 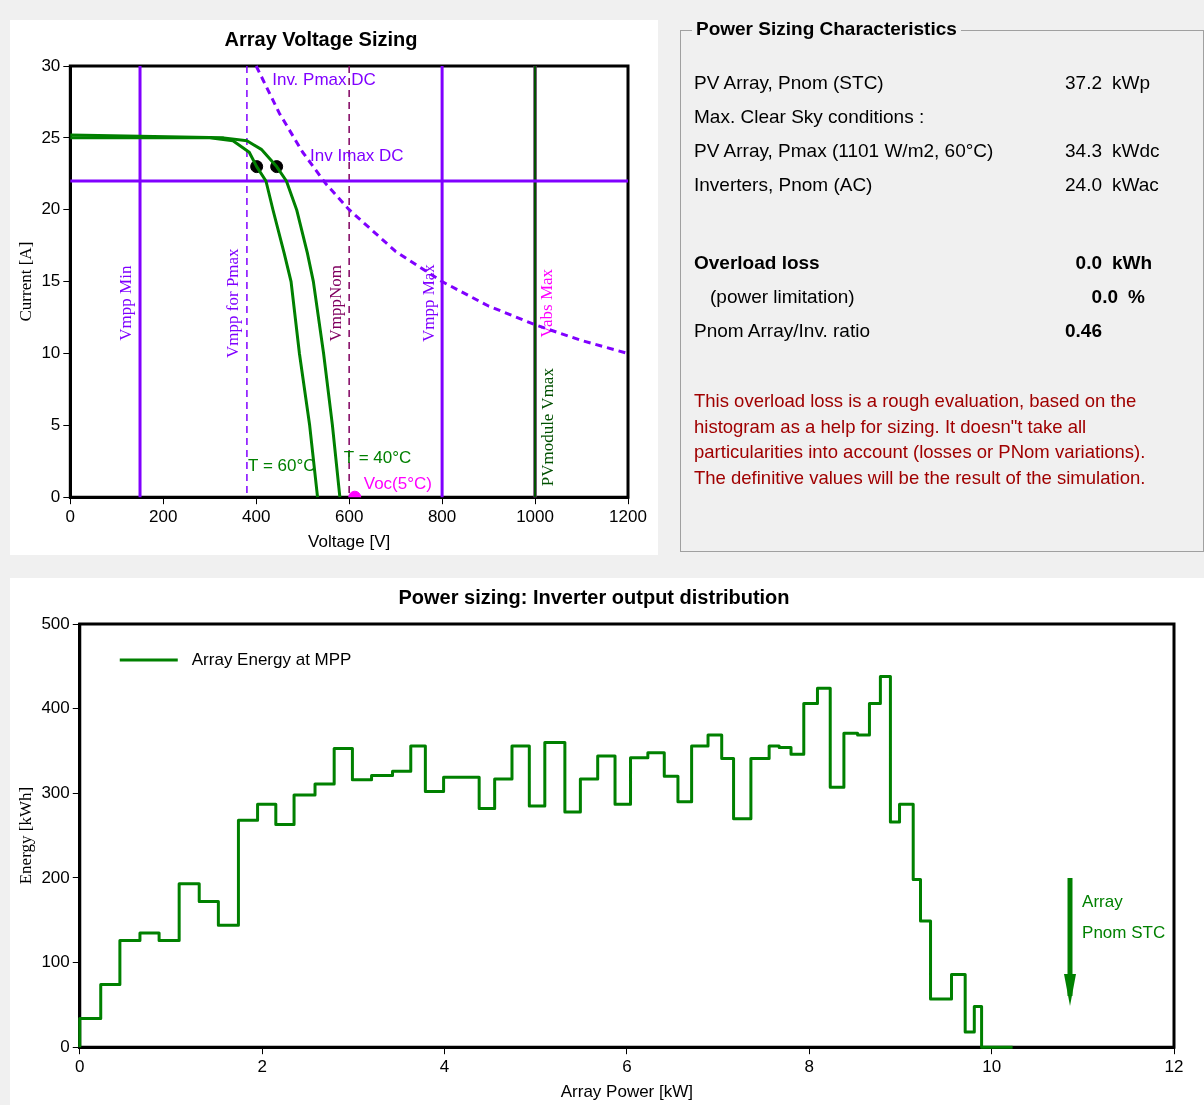 I want to click on ref-line-label: PVmodule Vmax, so click(x=547, y=427).